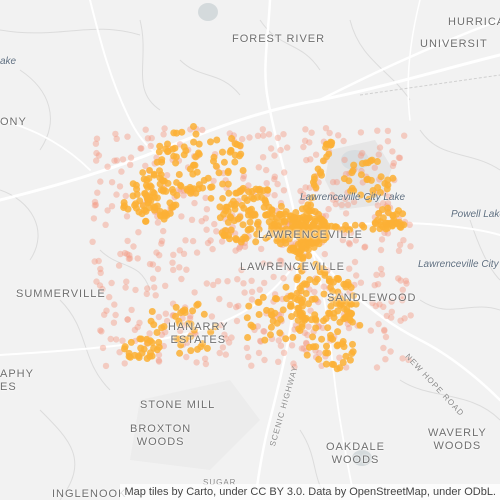 The width and height of the screenshot is (500, 500). I want to click on place-label-hurrican: HURRICAN, so click(474, 22).